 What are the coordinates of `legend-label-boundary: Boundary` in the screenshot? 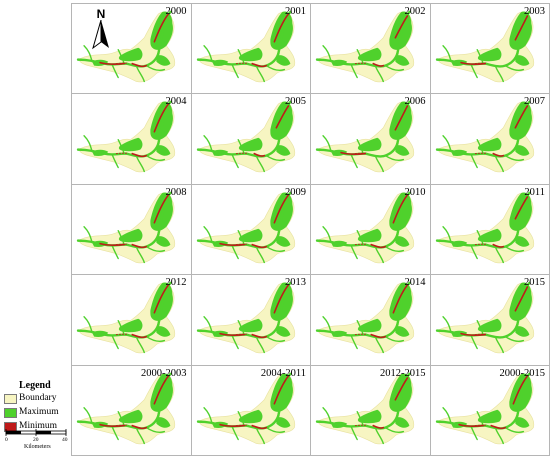 It's located at (38, 398).